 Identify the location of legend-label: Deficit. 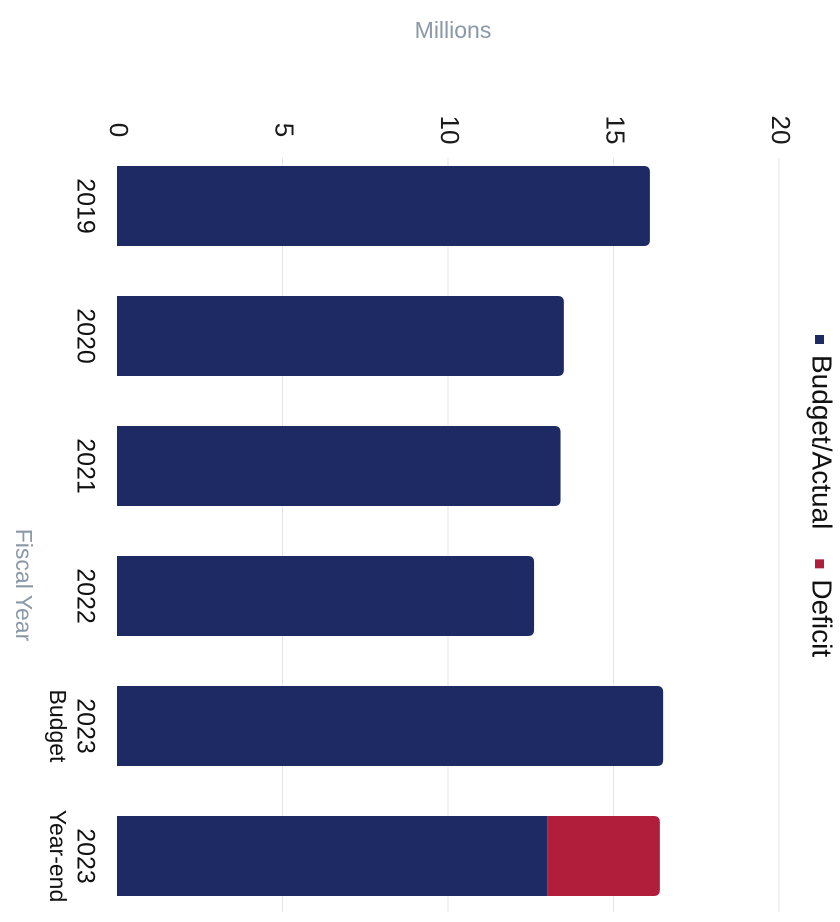
(822, 618).